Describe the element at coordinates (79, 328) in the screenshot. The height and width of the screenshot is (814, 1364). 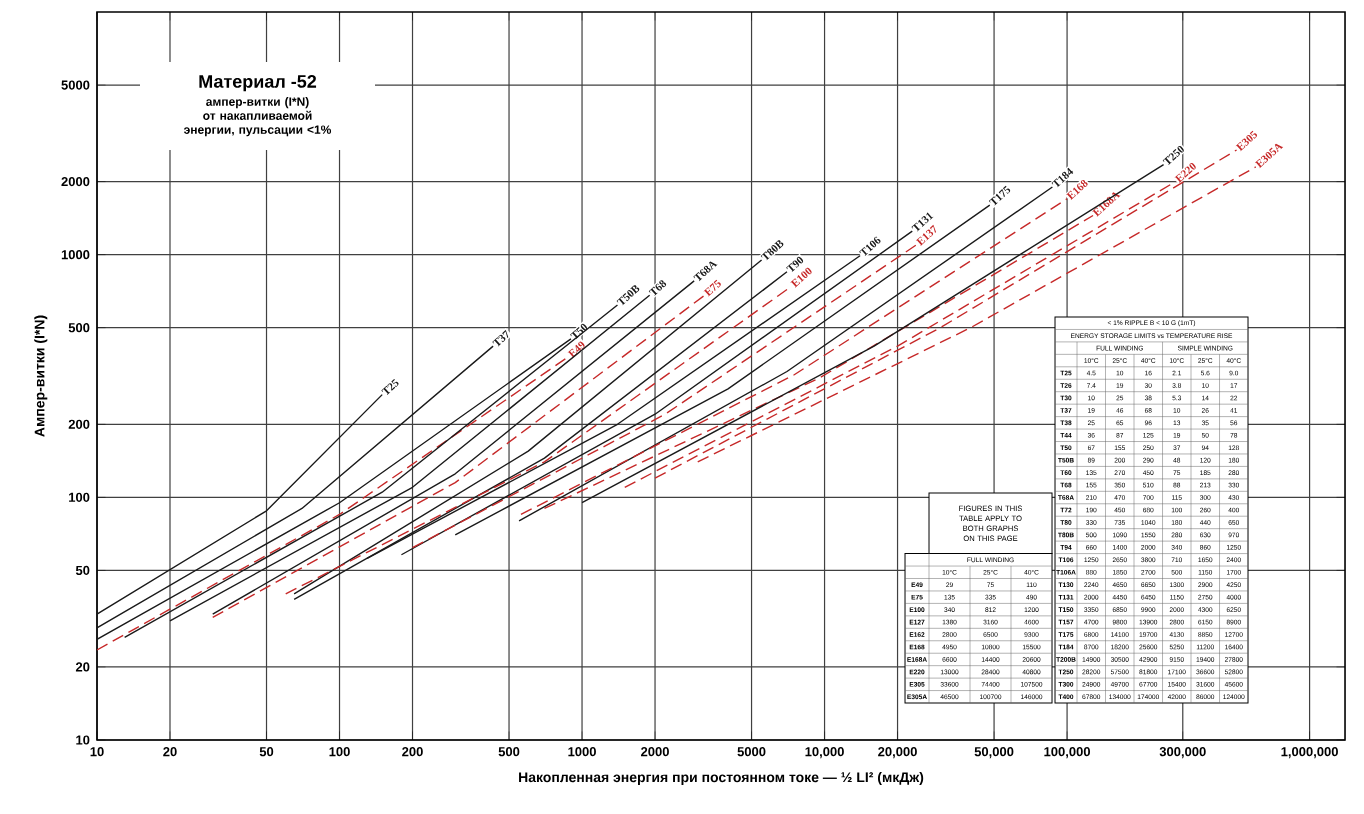
I see `y-tick-label: 500` at that location.